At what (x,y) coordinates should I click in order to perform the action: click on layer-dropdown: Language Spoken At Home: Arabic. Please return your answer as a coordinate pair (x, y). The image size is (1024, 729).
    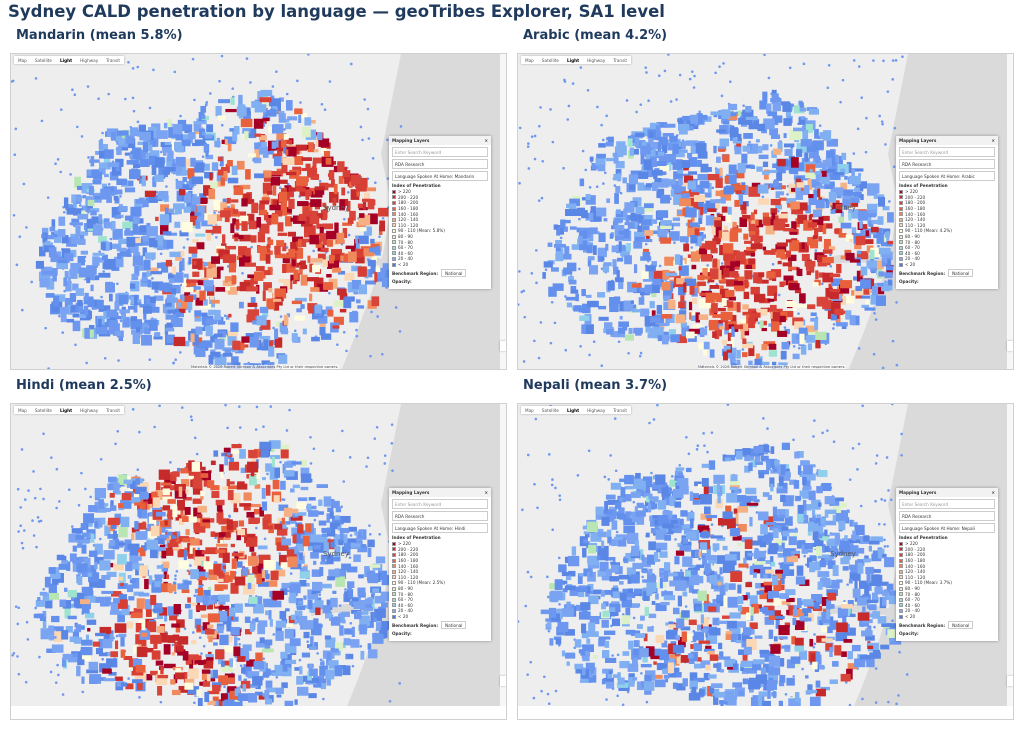
    Looking at the image, I should click on (947, 176).